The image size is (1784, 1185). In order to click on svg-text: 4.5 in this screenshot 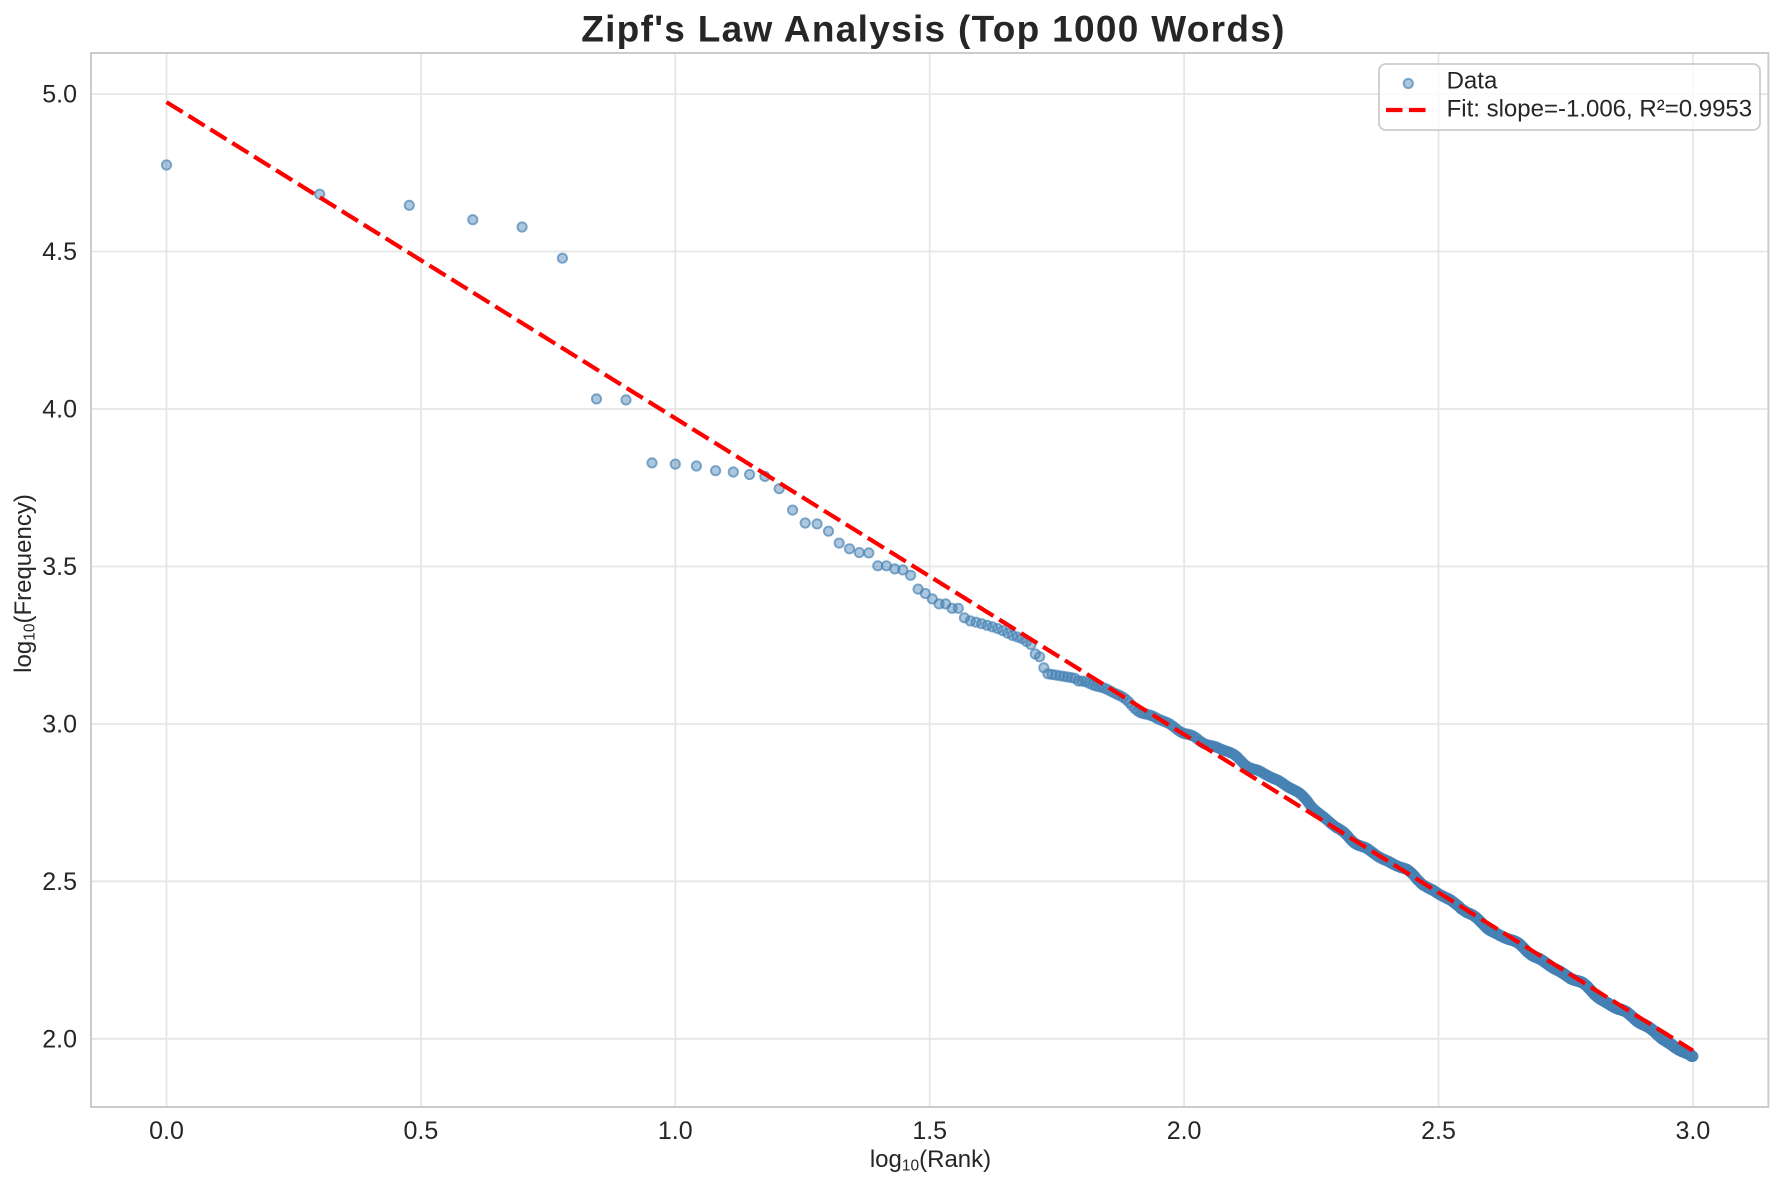, I will do `click(59, 252)`.